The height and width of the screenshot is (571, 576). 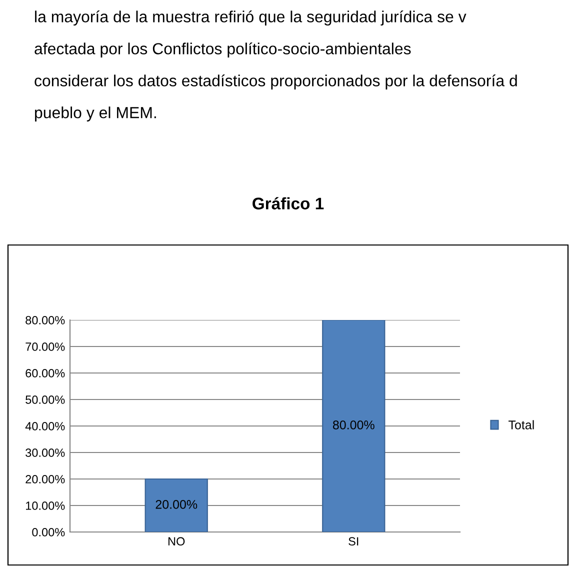 What do you see at coordinates (177, 504) in the screenshot?
I see `data-label: 20.00%` at bounding box center [177, 504].